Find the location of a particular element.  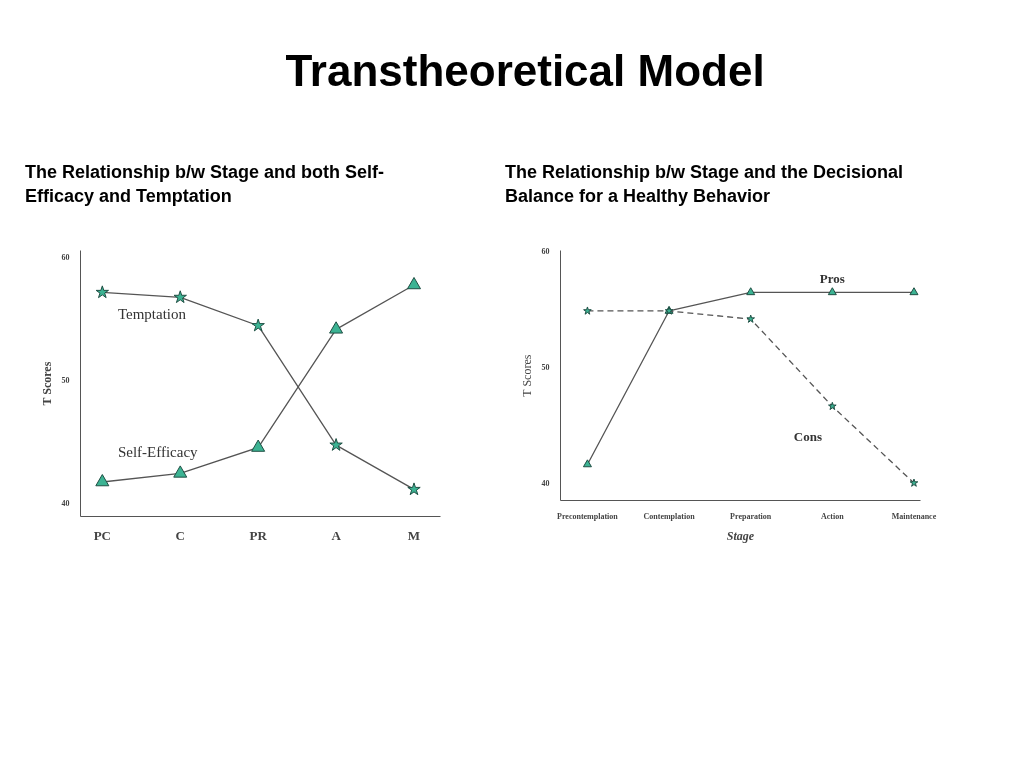

series-label: Pros is located at coordinates (832, 278).